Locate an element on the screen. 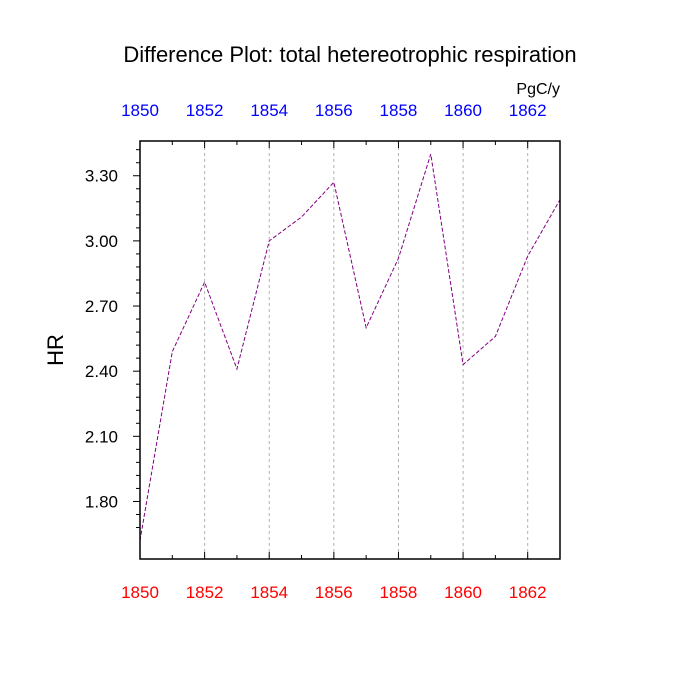 The width and height of the screenshot is (700, 700). x-tick-label-top: 1860 is located at coordinates (463, 110).